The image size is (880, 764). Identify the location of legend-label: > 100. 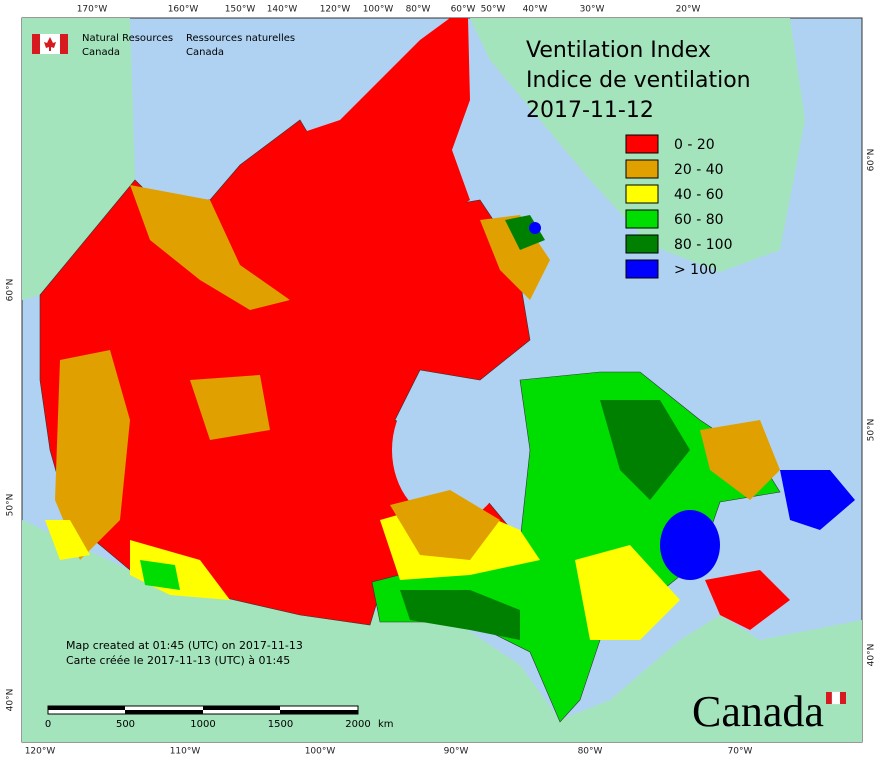
(695, 270).